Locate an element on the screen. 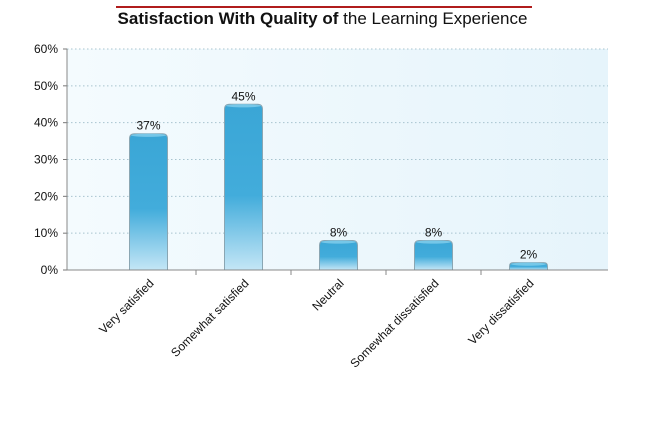 The width and height of the screenshot is (645, 439). data-label: 37% is located at coordinates (148, 126).